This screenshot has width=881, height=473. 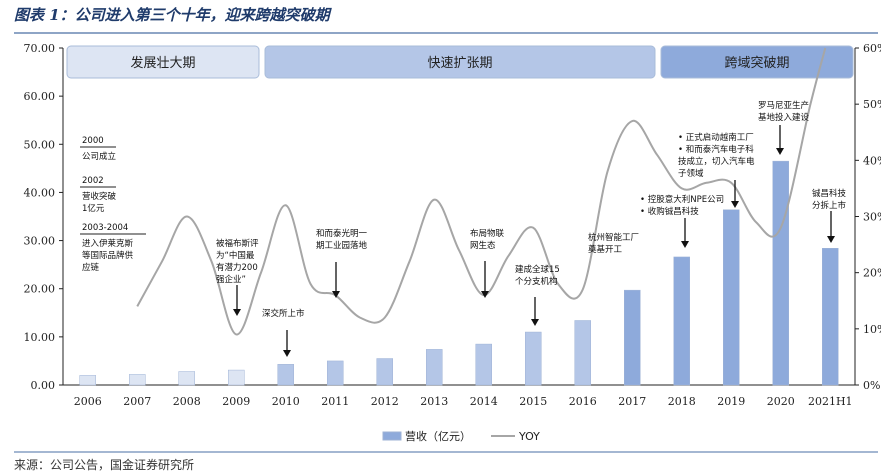 What do you see at coordinates (385, 401) in the screenshot?
I see `x-tick-label: 2012` at bounding box center [385, 401].